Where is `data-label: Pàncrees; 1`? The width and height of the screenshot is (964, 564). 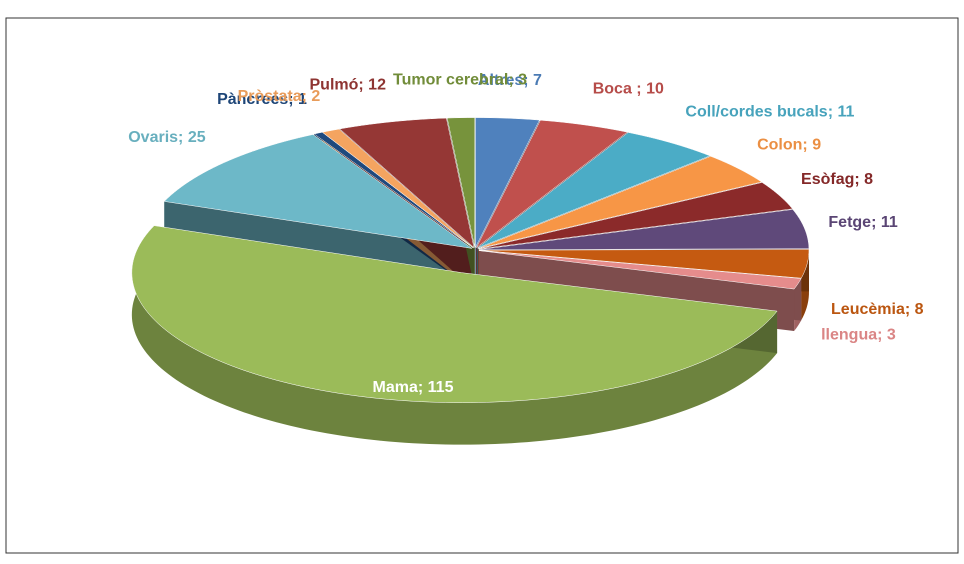 data-label: Pàncrees; 1 is located at coordinates (262, 99).